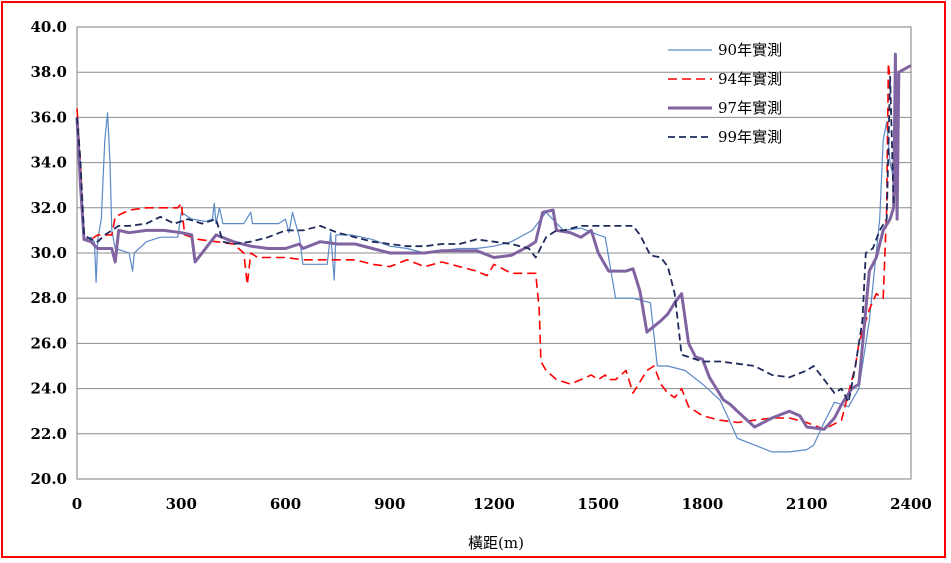 This screenshot has width=951, height=563. What do you see at coordinates (750, 108) in the screenshot?
I see `legend-label-3: 97年實測` at bounding box center [750, 108].